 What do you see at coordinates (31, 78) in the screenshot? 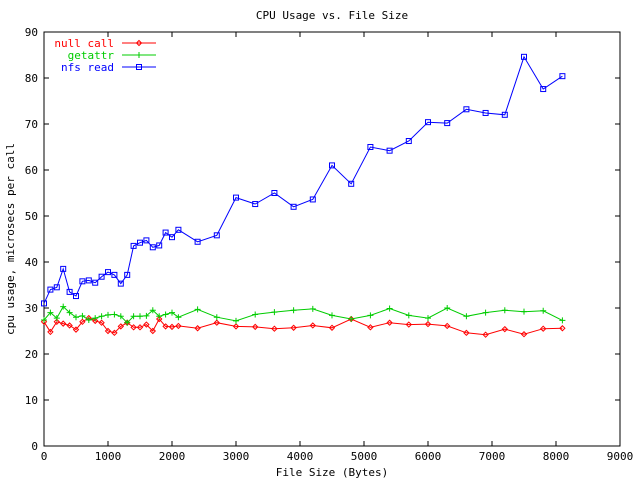
I see `y-tick-label: 80` at bounding box center [31, 78].